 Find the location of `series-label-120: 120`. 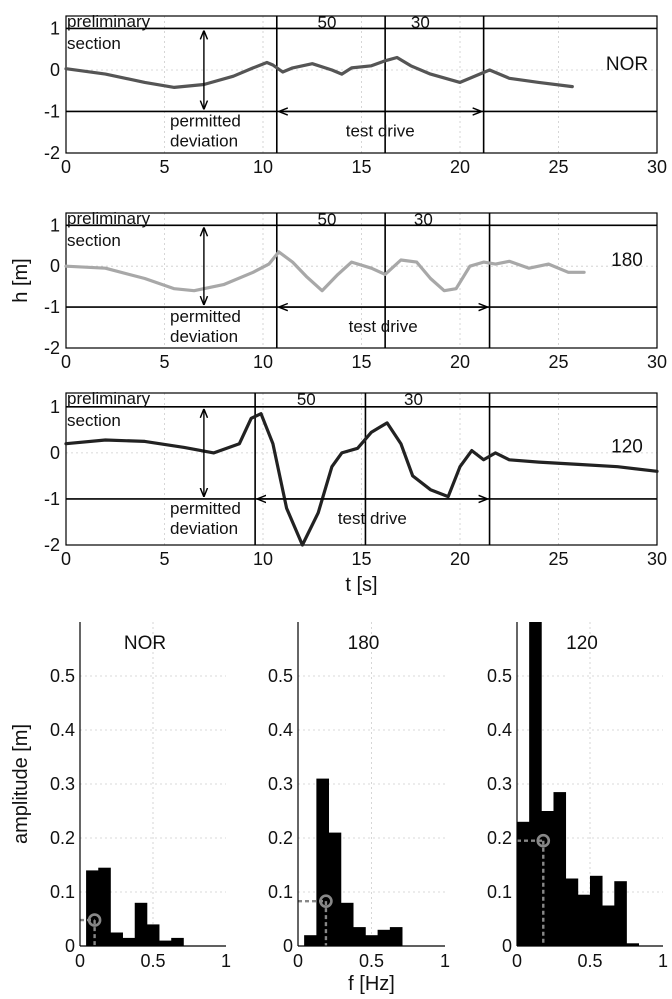

series-label-120: 120 is located at coordinates (627, 447).